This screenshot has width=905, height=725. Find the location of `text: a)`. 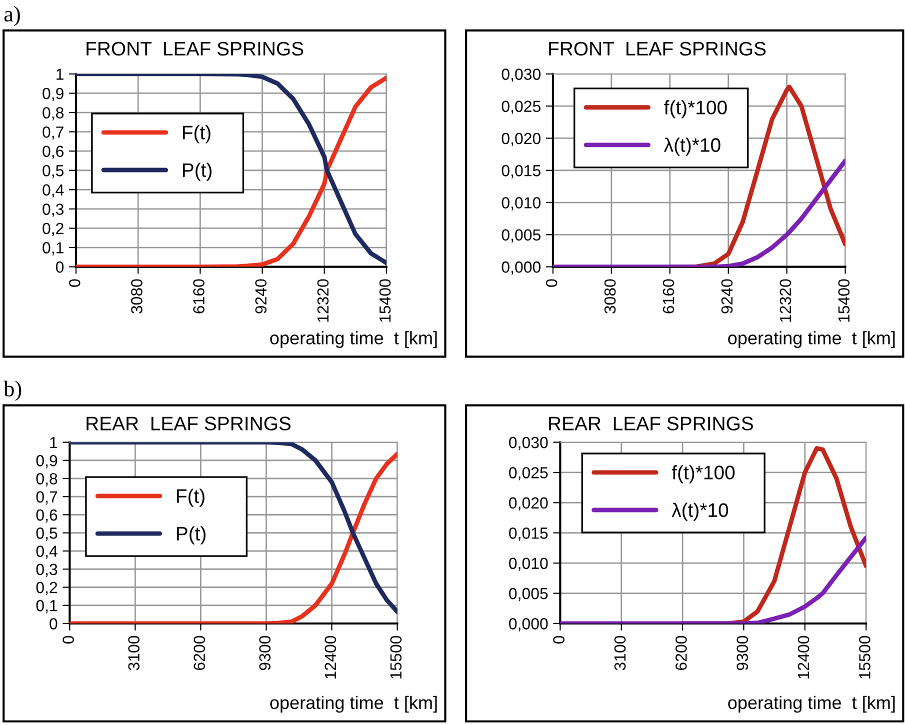

text: a) is located at coordinates (12, 16).